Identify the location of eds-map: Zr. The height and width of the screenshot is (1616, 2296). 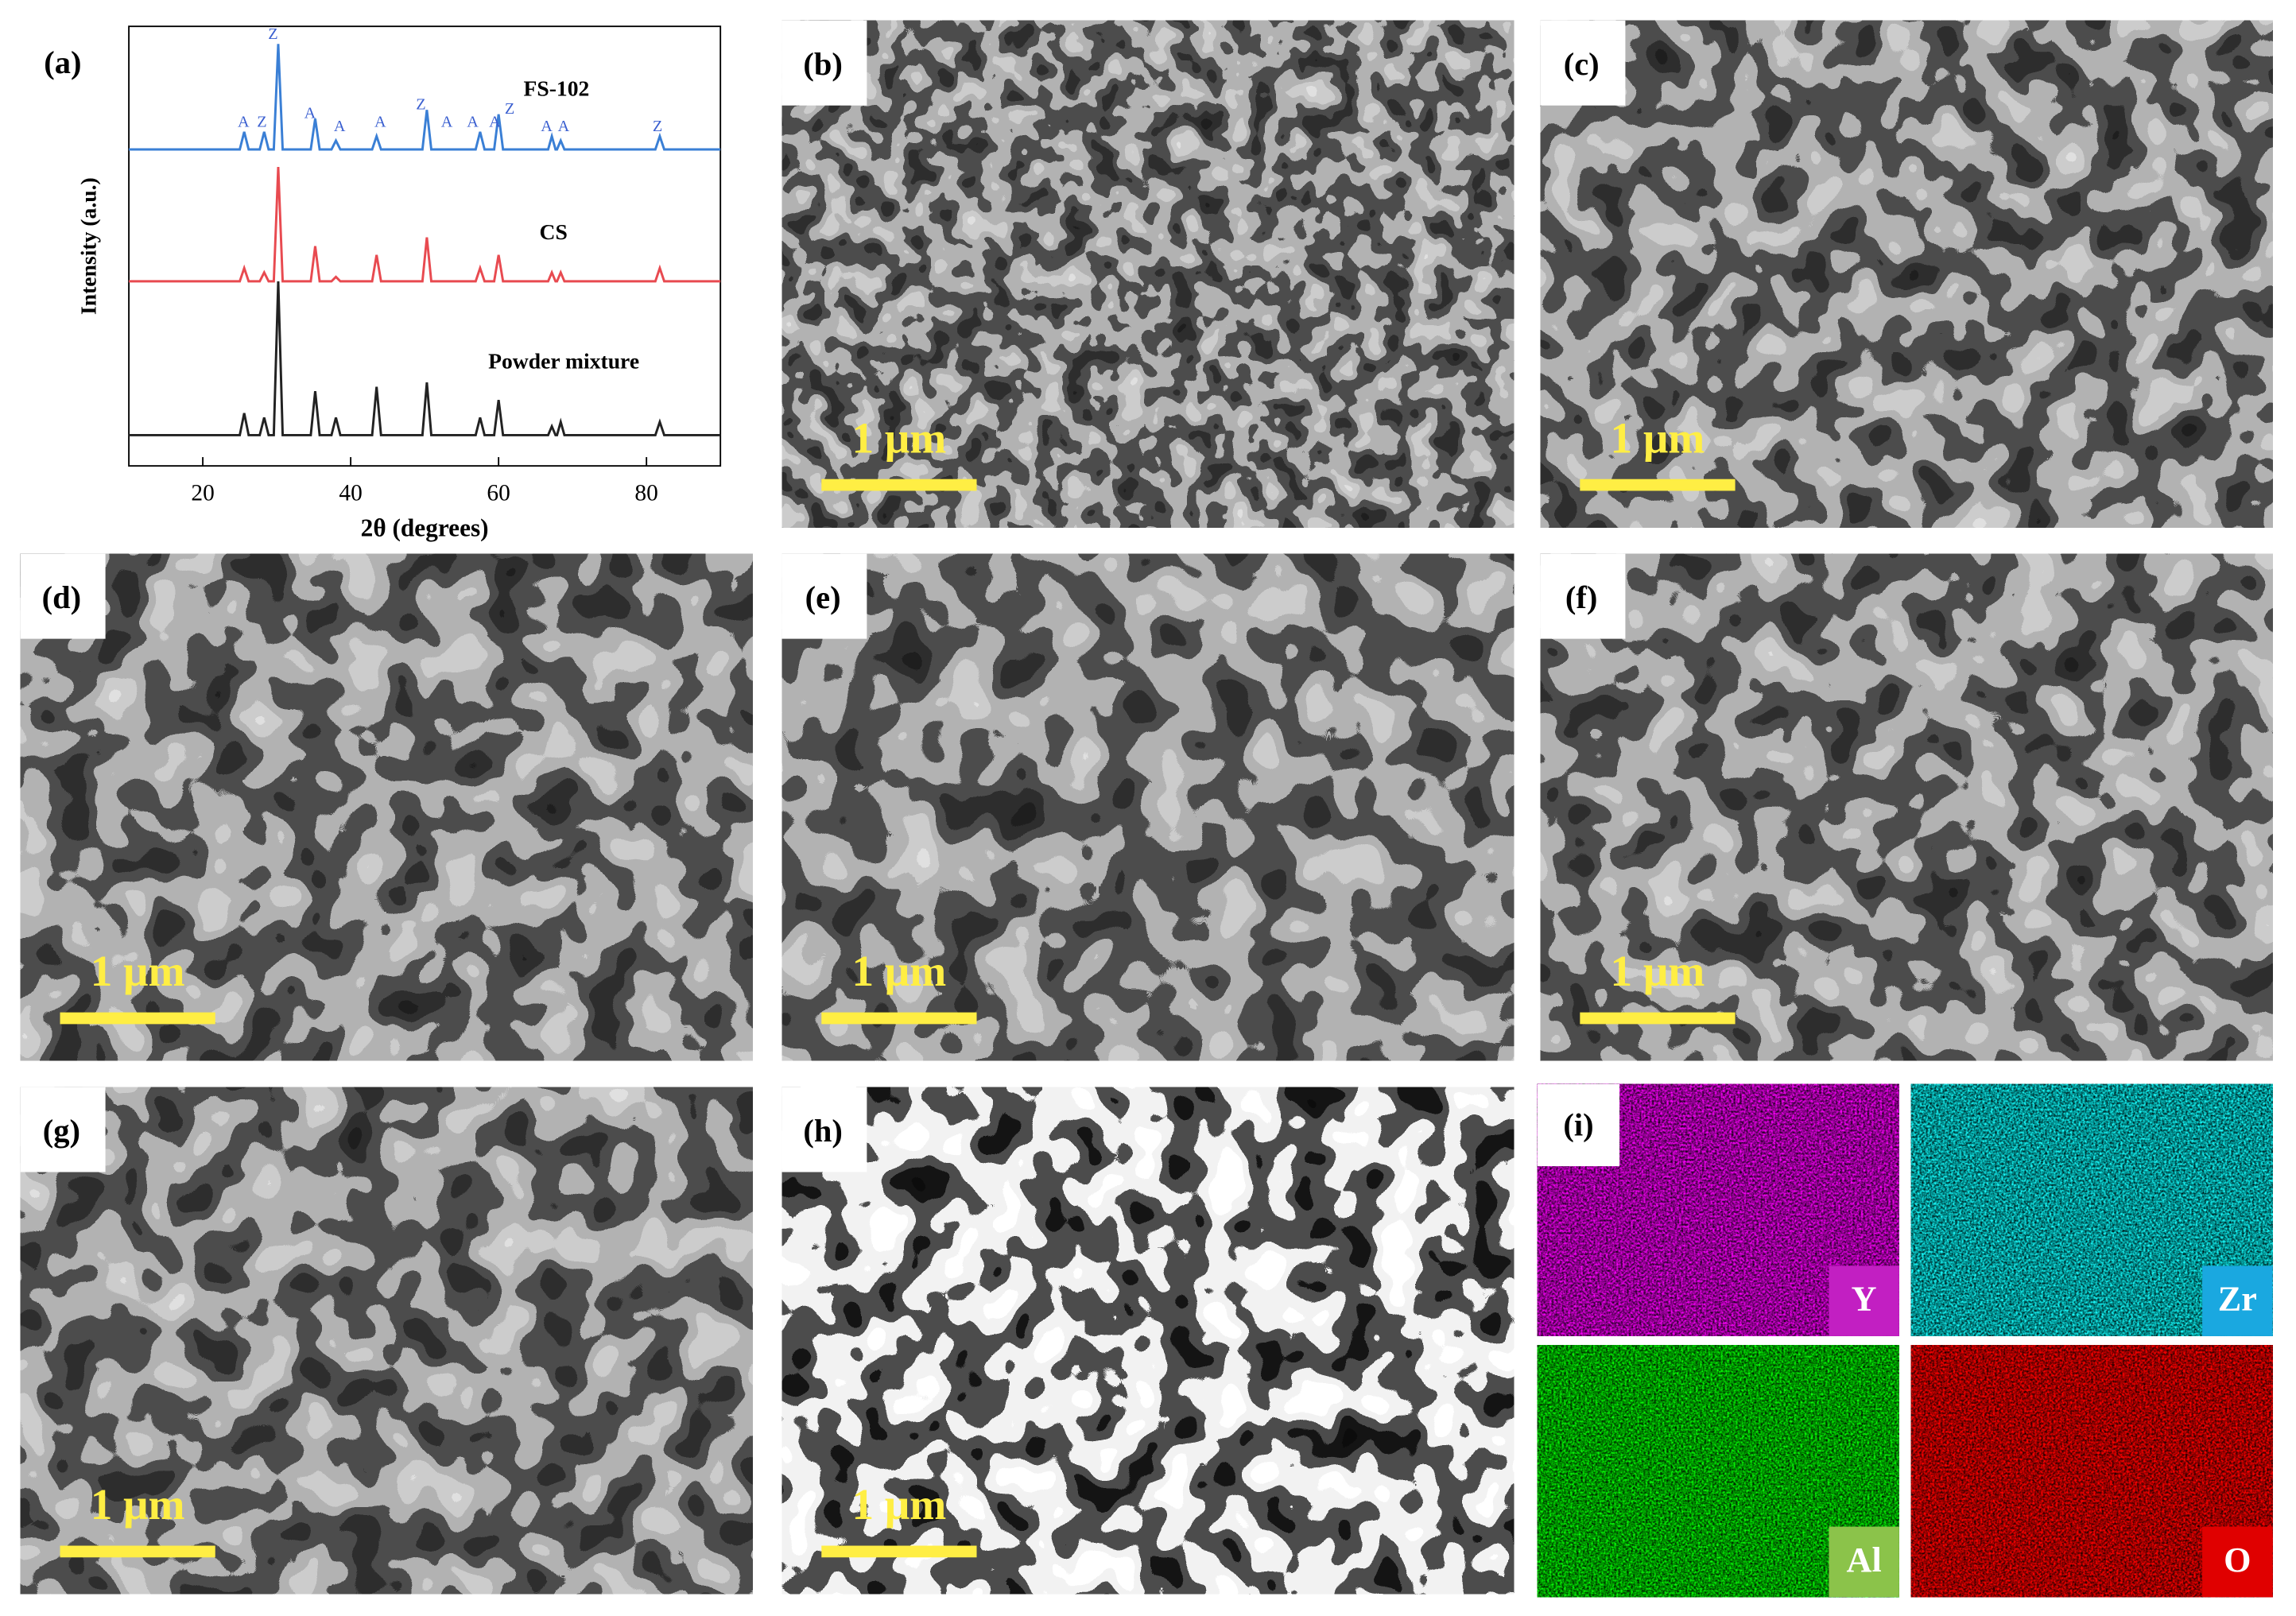
(2091, 1209).